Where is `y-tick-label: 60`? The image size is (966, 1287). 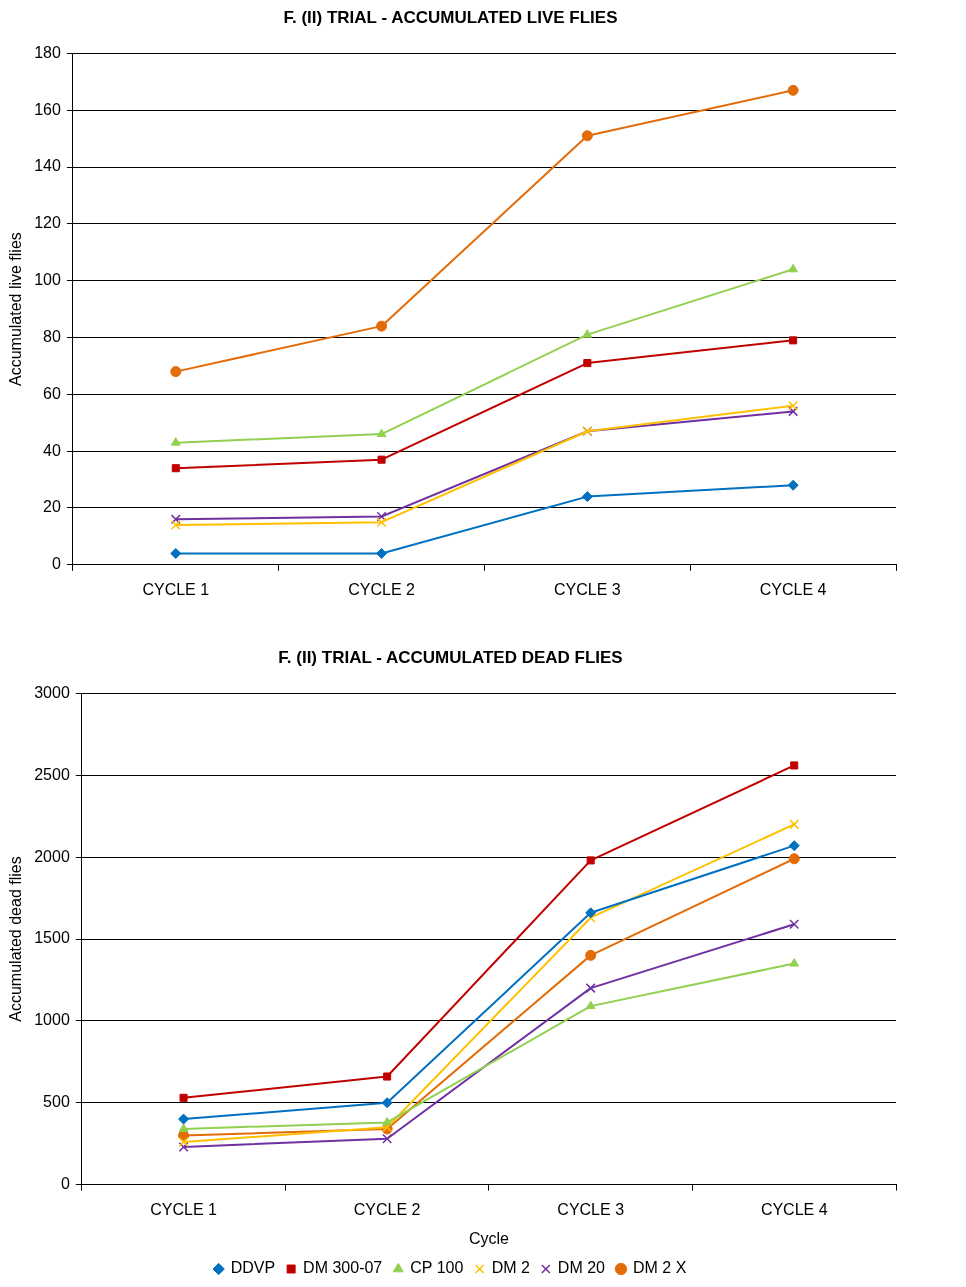 y-tick-label: 60 is located at coordinates (52, 393).